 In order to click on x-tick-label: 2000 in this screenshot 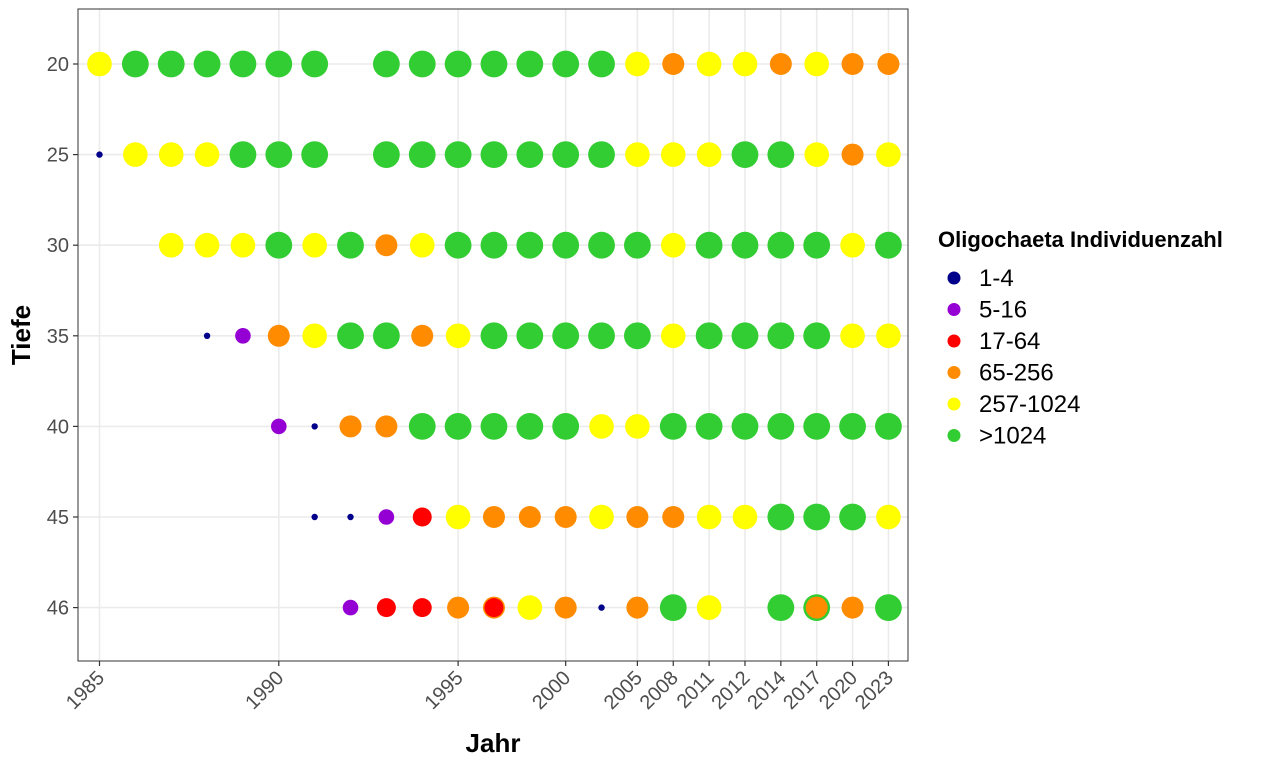, I will do `click(551, 690)`.